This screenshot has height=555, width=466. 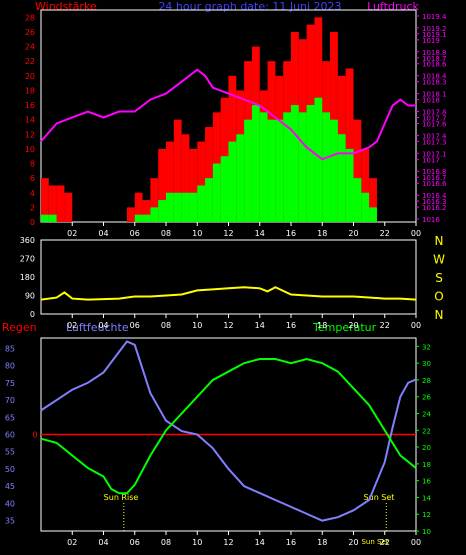 What do you see at coordinates (431, 41) in the screenshot?
I see `pressure-axis-tick: 1019` at bounding box center [431, 41].